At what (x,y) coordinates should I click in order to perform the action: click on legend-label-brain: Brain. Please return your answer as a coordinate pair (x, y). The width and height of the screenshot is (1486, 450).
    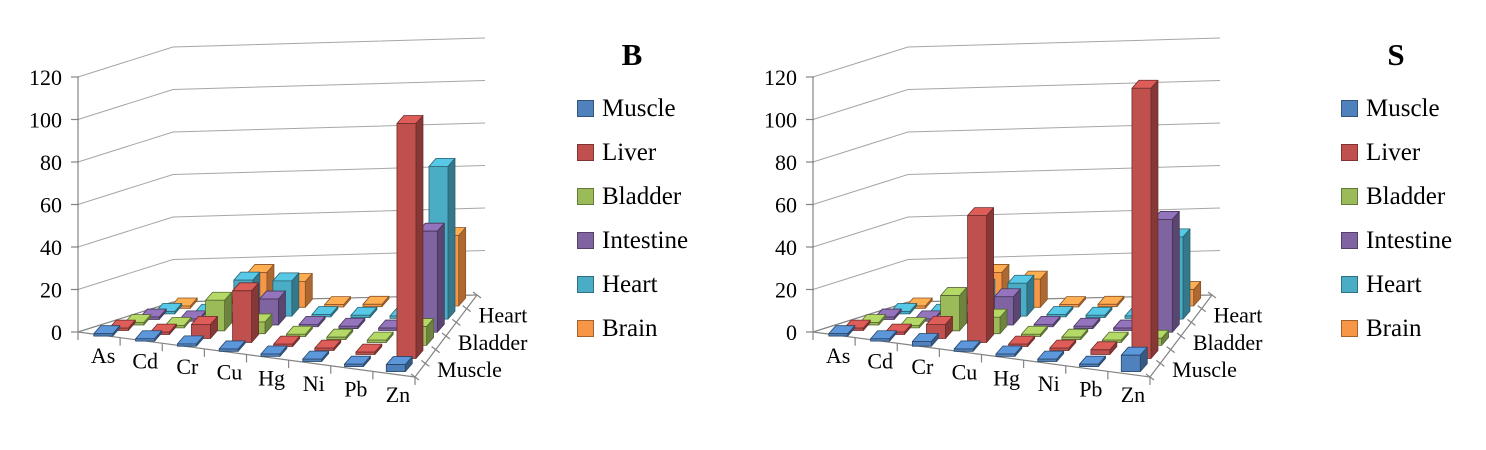
    Looking at the image, I should click on (630, 328).